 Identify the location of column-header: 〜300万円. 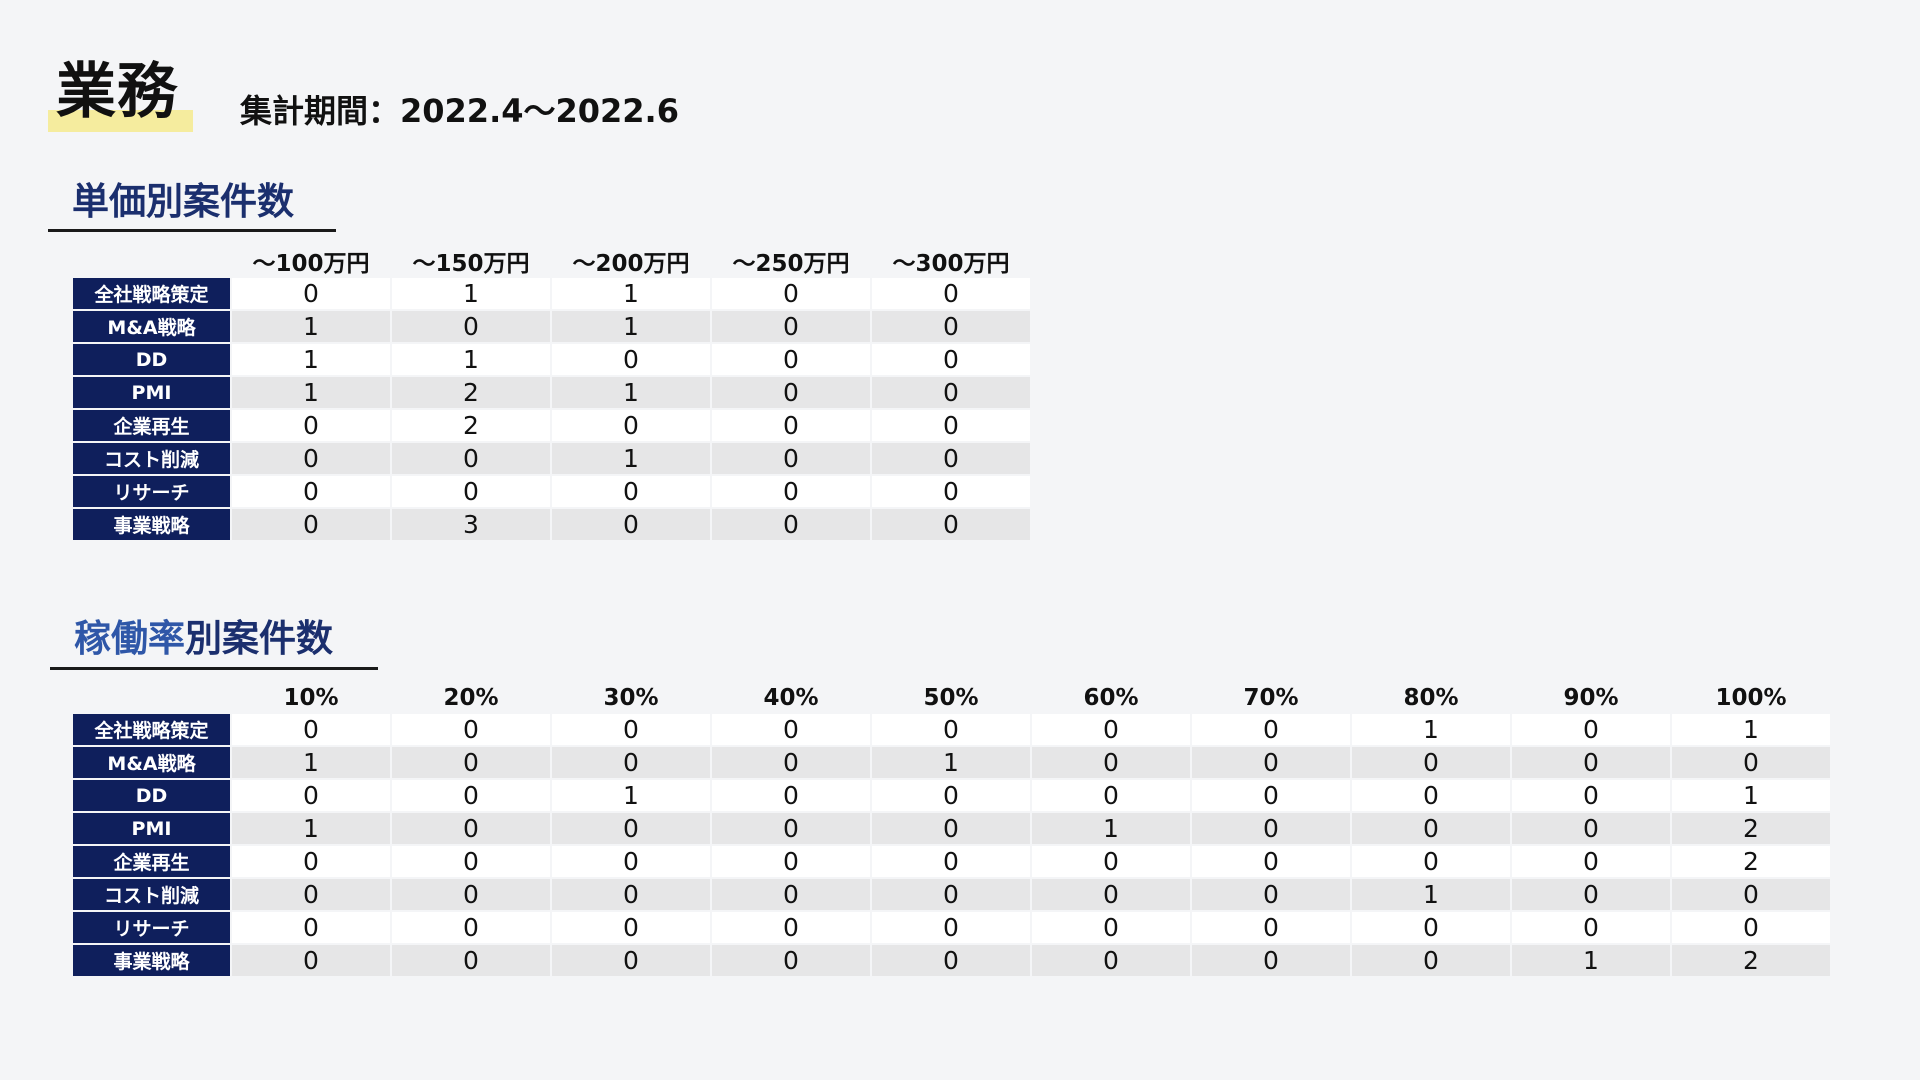
(951, 264).